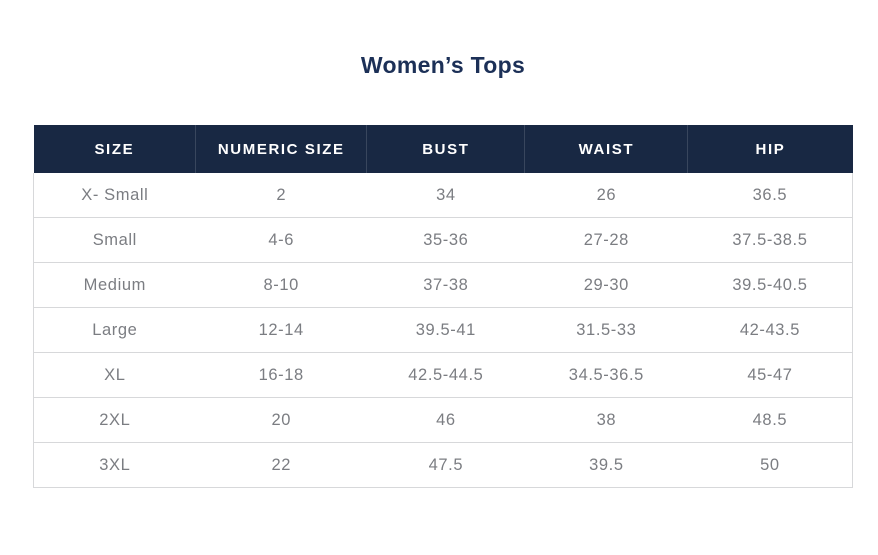 This screenshot has width=878, height=555. Describe the element at coordinates (445, 240) in the screenshot. I see `table-cell: 35-36` at that location.